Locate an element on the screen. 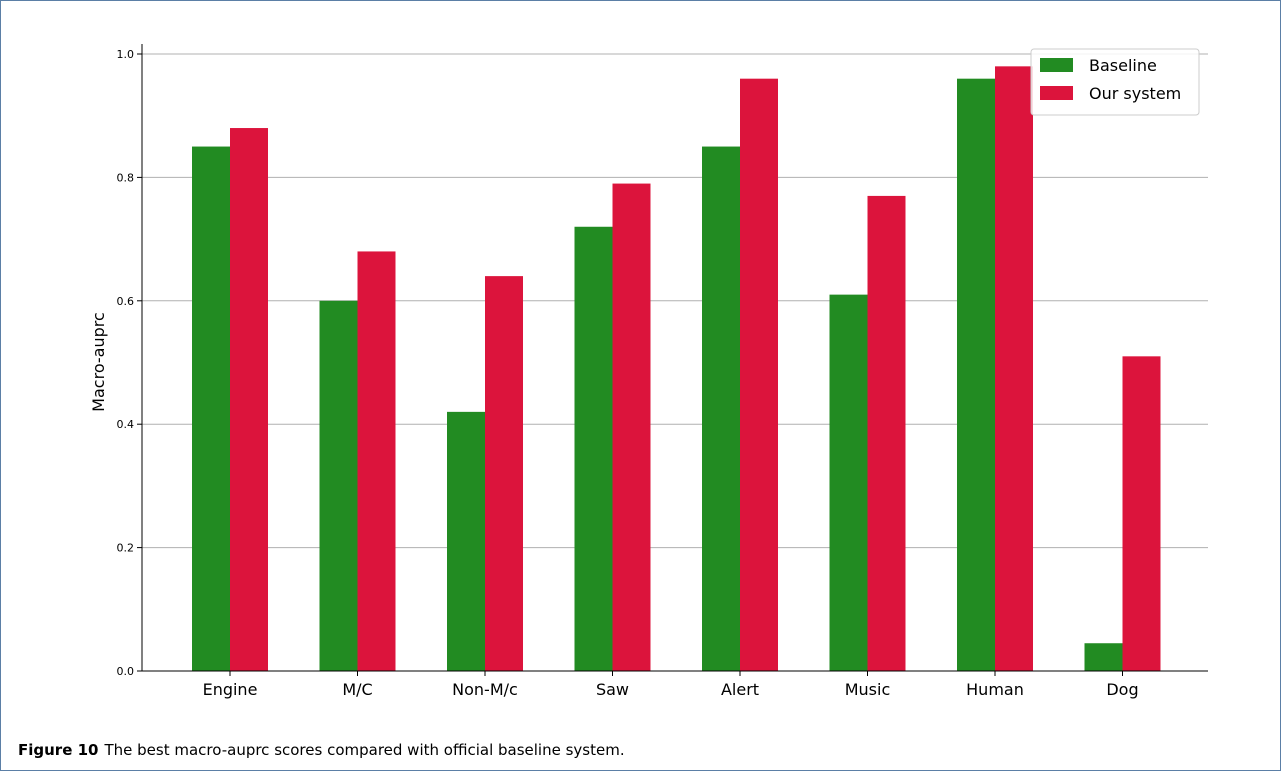 The image size is (1281, 771). x-tick-label: Non-M/c is located at coordinates (485, 689).